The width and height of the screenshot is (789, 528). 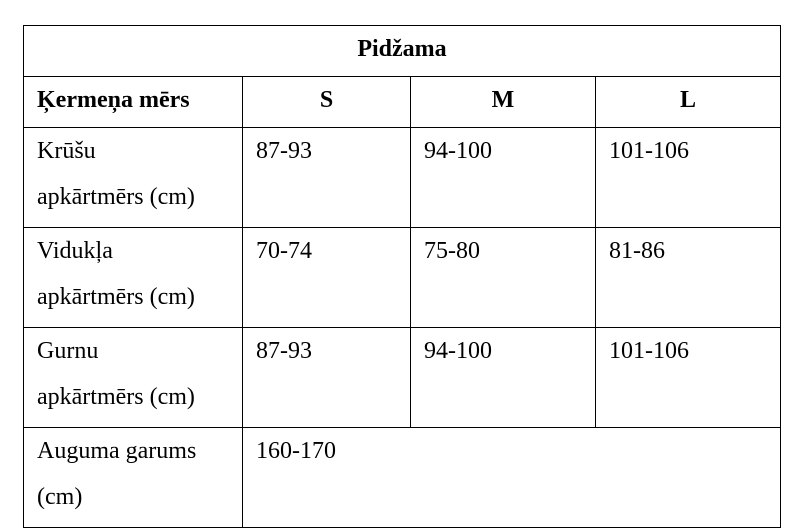 I want to click on label-cell: Auguma garums (cm), so click(x=133, y=477).